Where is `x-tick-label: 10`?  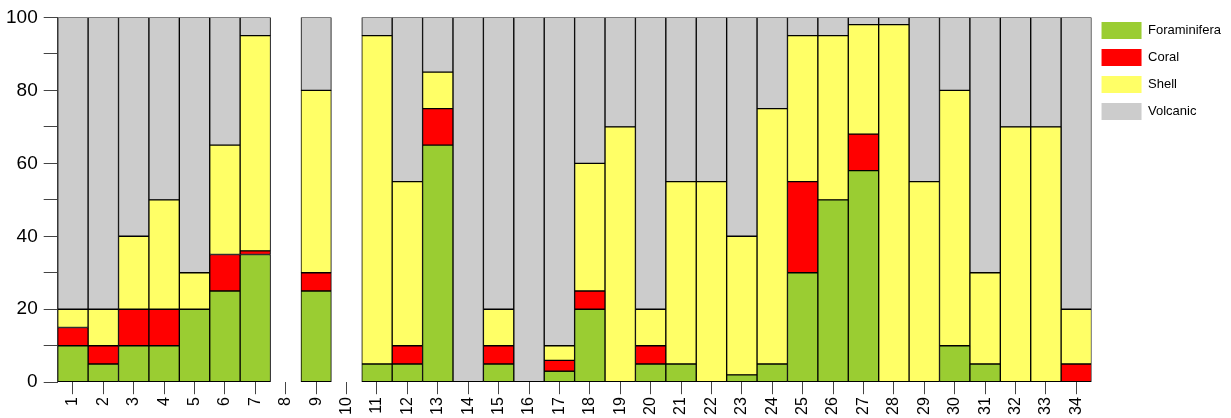
x-tick-label: 10 is located at coordinates (345, 406).